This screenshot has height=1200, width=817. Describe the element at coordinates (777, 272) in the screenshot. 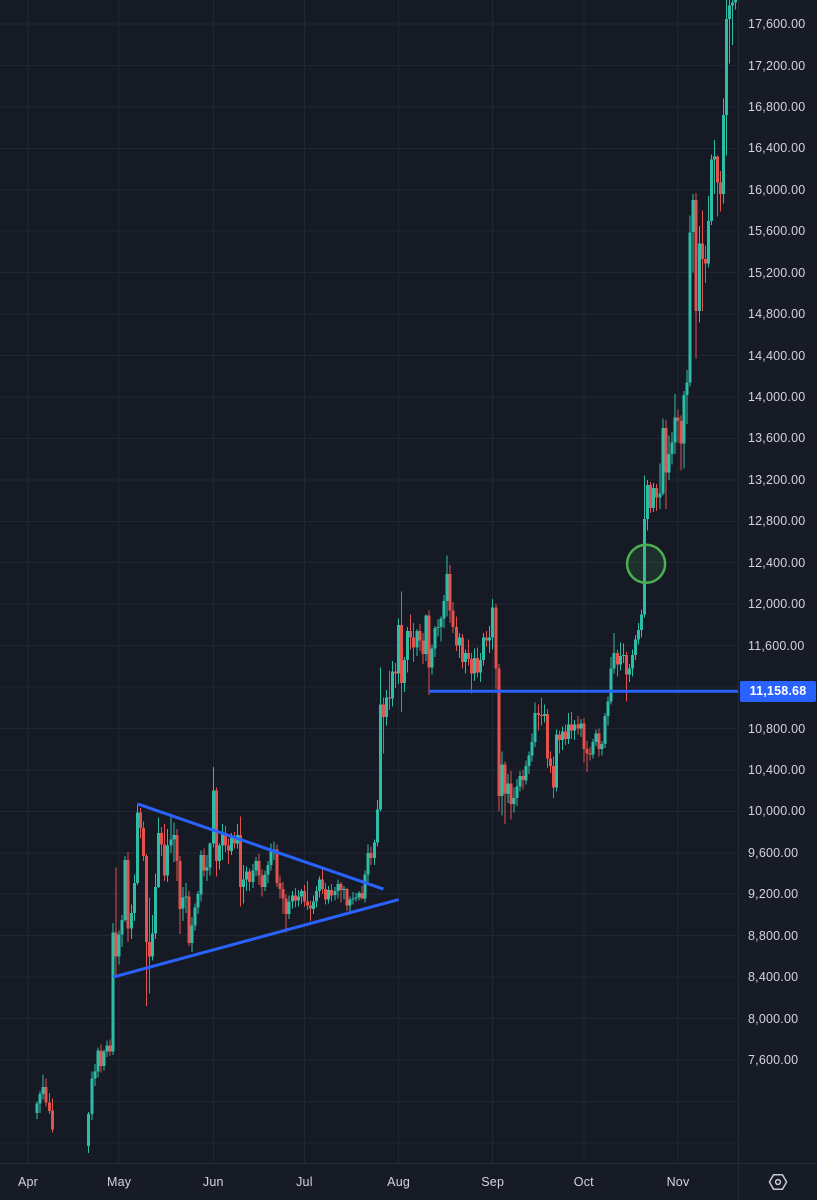

I see `price-tick: 15,200.00` at that location.